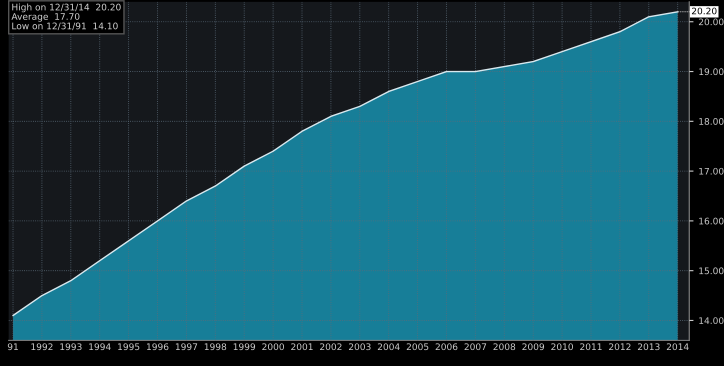 The image size is (724, 366). What do you see at coordinates (129, 346) in the screenshot?
I see `x-tick-label: 1995` at bounding box center [129, 346].